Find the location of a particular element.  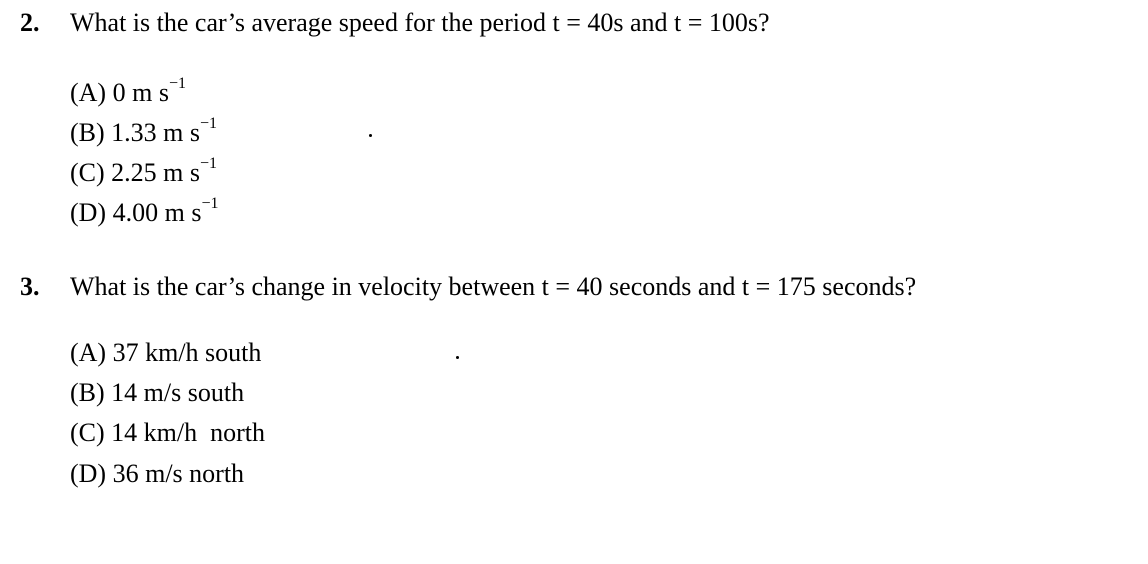

option-b: (B) 1.33 m s−1 is located at coordinates (144, 131).